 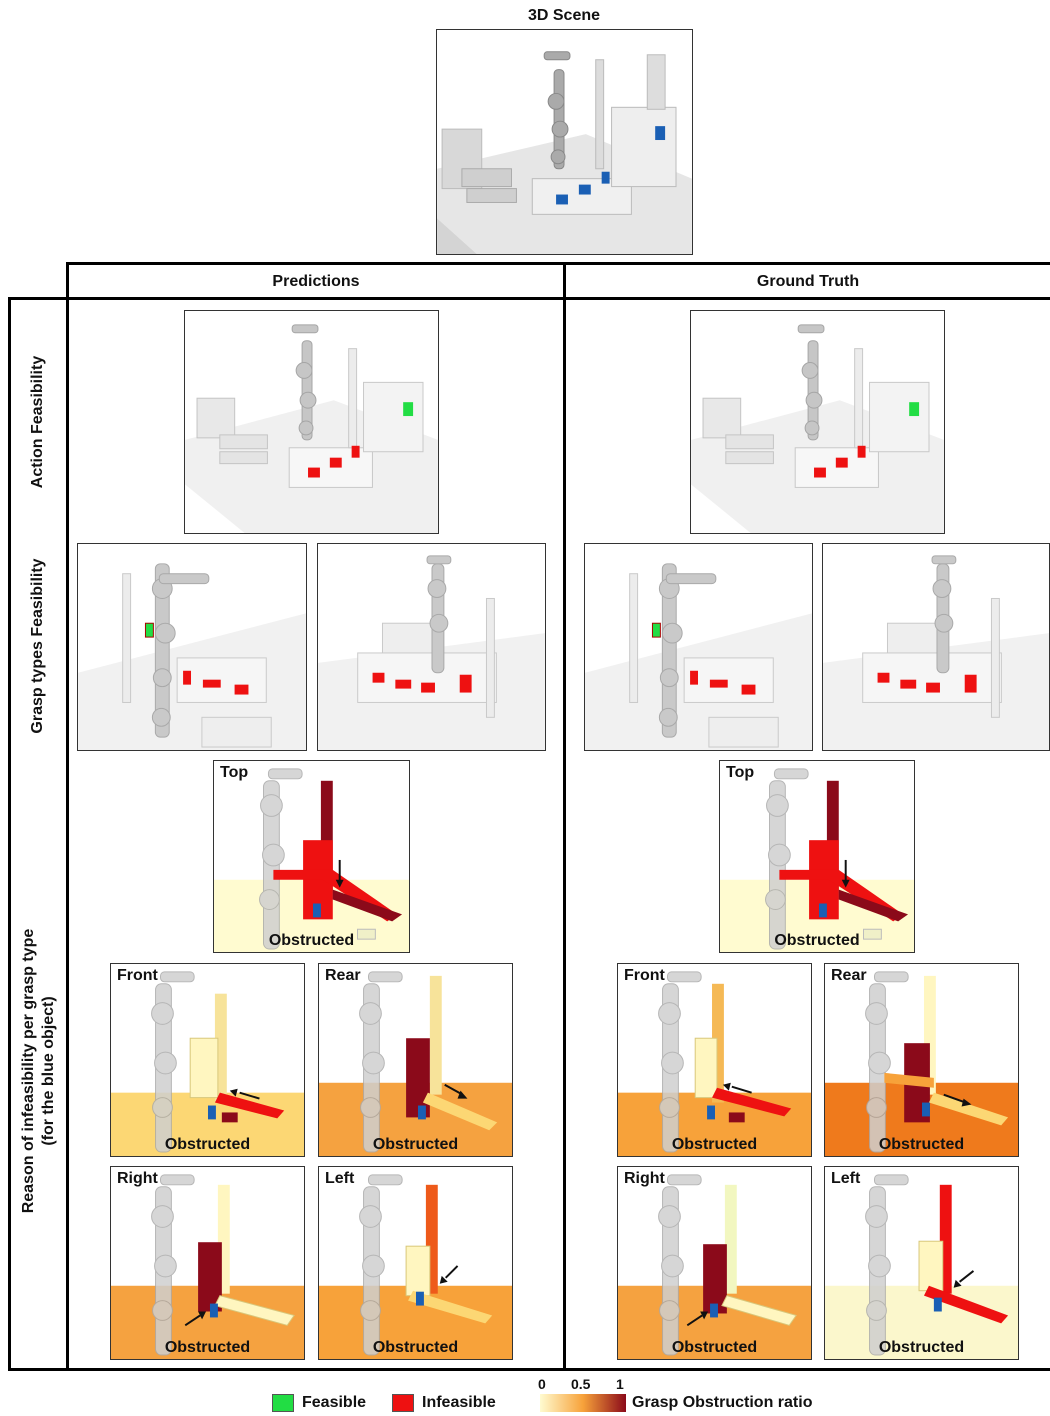 I want to click on scene-title: 3D Scene, so click(x=564, y=15).